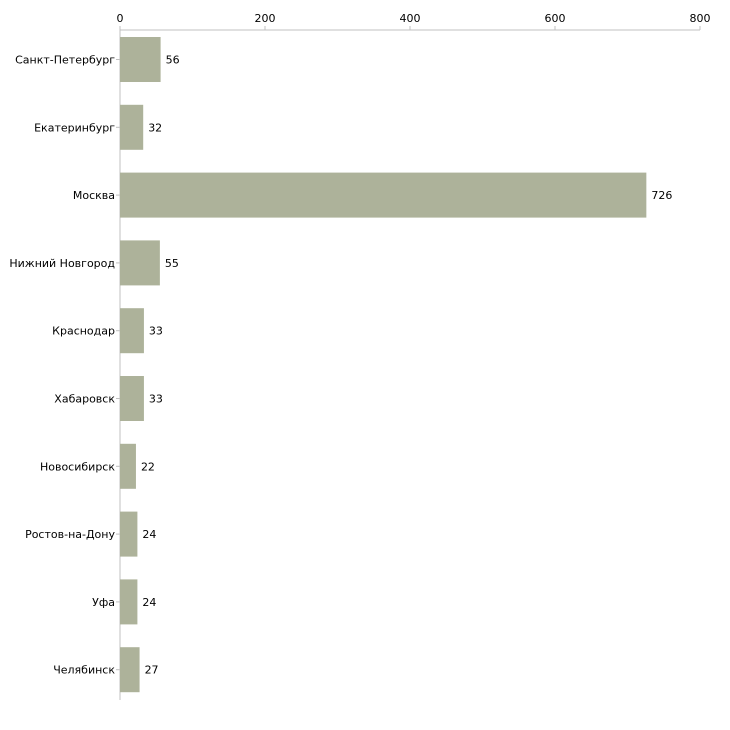 Image resolution: width=730 pixels, height=730 pixels. Describe the element at coordinates (700, 18) in the screenshot. I see `x-tick-label: 800` at that location.